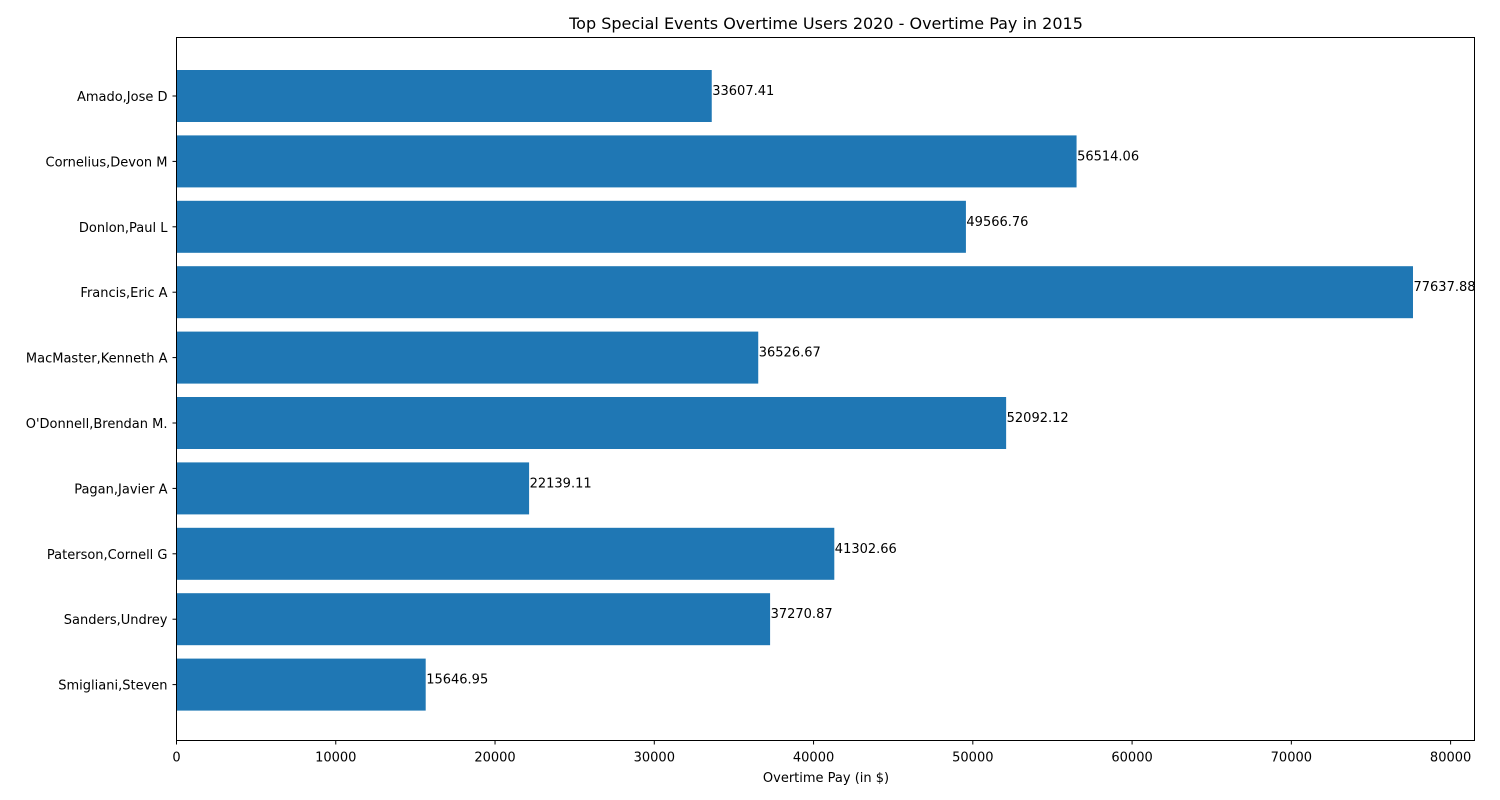  I want to click on x-axis-label: Overtime Pay (in $), so click(826, 778).